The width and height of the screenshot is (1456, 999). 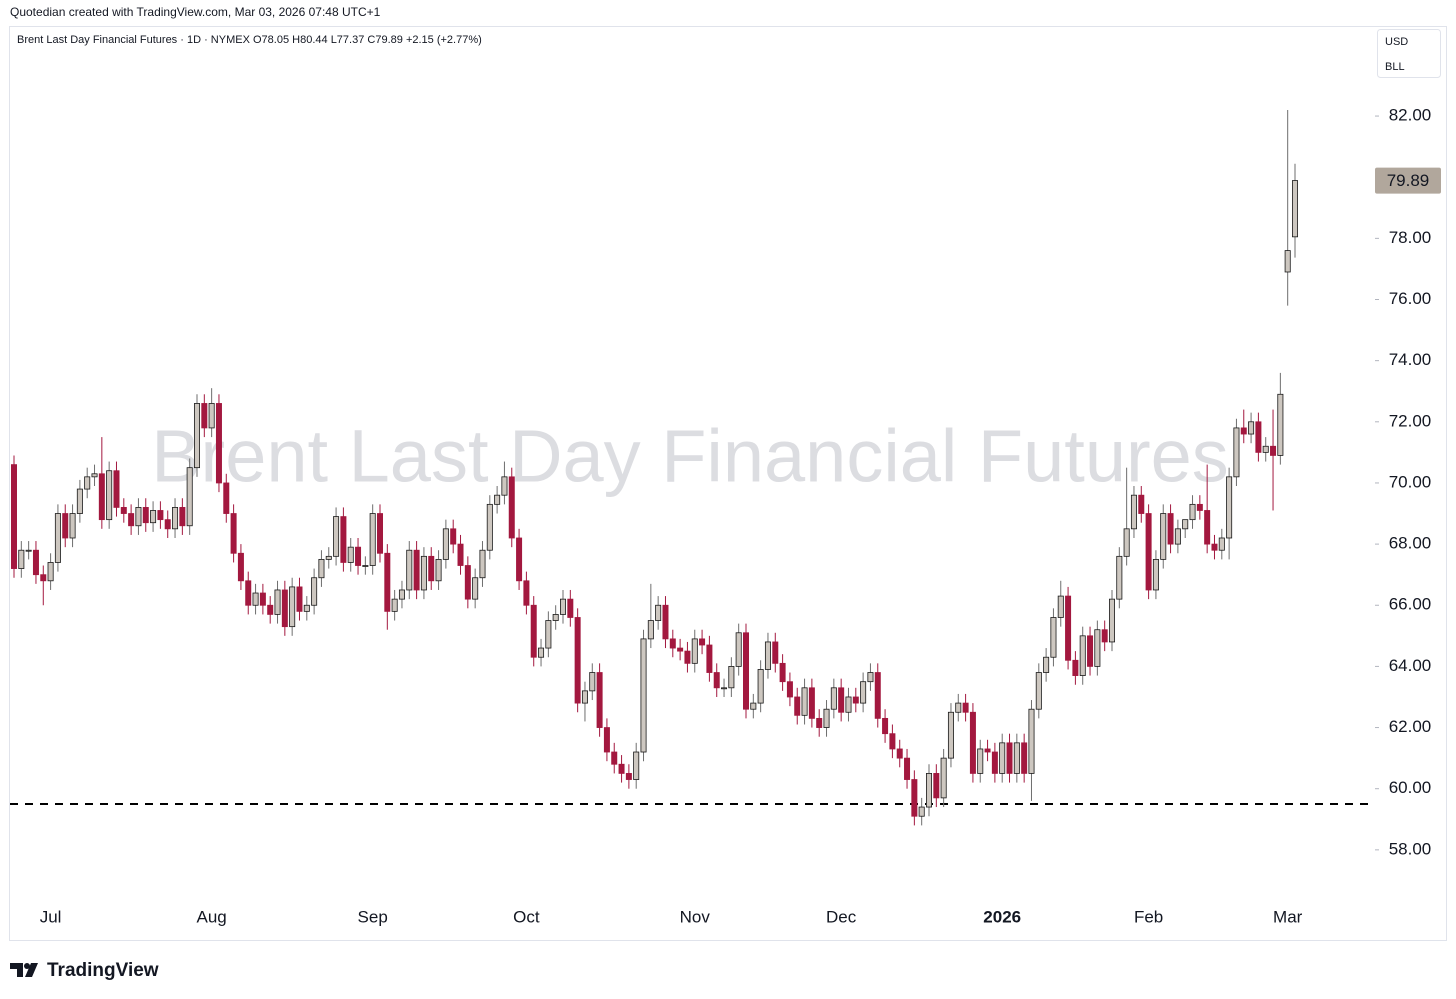 I want to click on logo-dot, so click(x=27, y=966).